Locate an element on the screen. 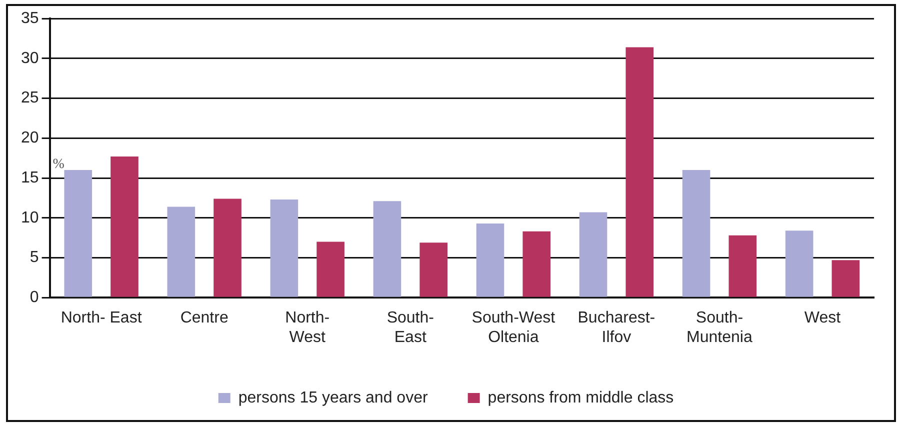 Image resolution: width=904 pixels, height=429 pixels. legend-label: persons 15 years and over is located at coordinates (333, 397).